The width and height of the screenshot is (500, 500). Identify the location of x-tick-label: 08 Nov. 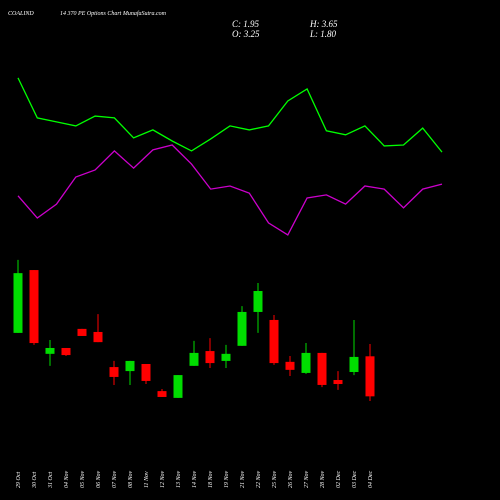
(131, 479).